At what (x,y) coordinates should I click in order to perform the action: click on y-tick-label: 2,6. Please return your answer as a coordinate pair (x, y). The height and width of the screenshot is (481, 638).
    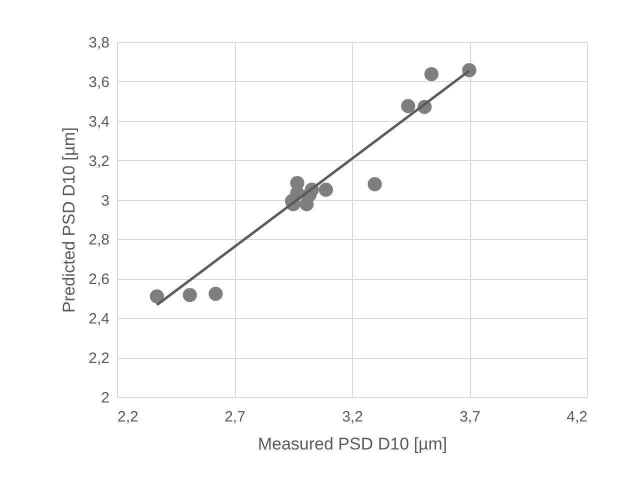
    Looking at the image, I should click on (99, 279).